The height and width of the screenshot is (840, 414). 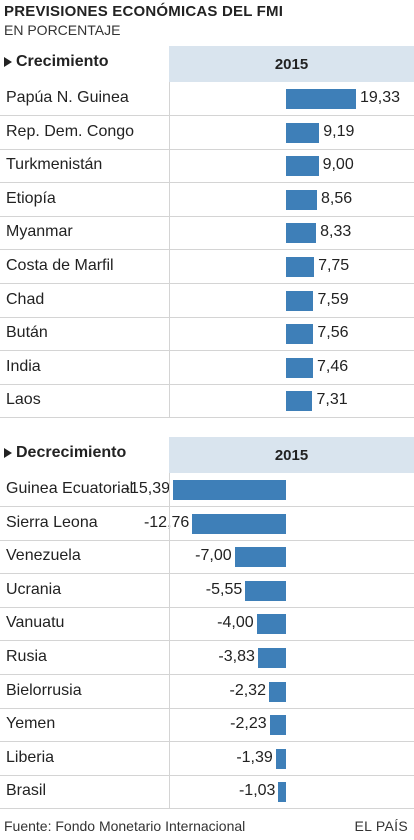 I want to click on chart-subtitle: EN PORCENTAJE, so click(x=62, y=30).